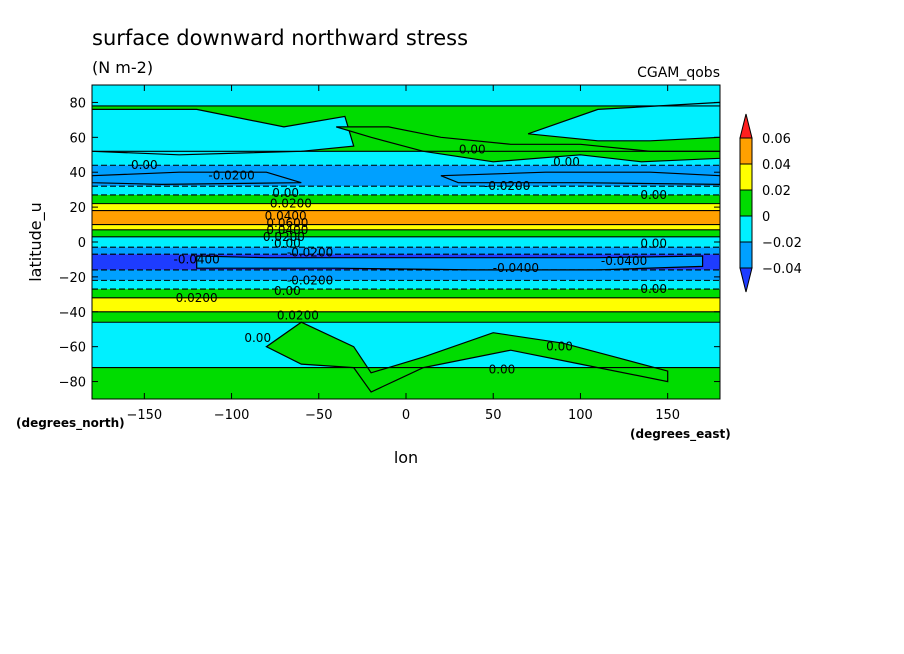 This screenshot has width=904, height=654. I want to click on y-tick-label-3: 20, so click(77, 208).